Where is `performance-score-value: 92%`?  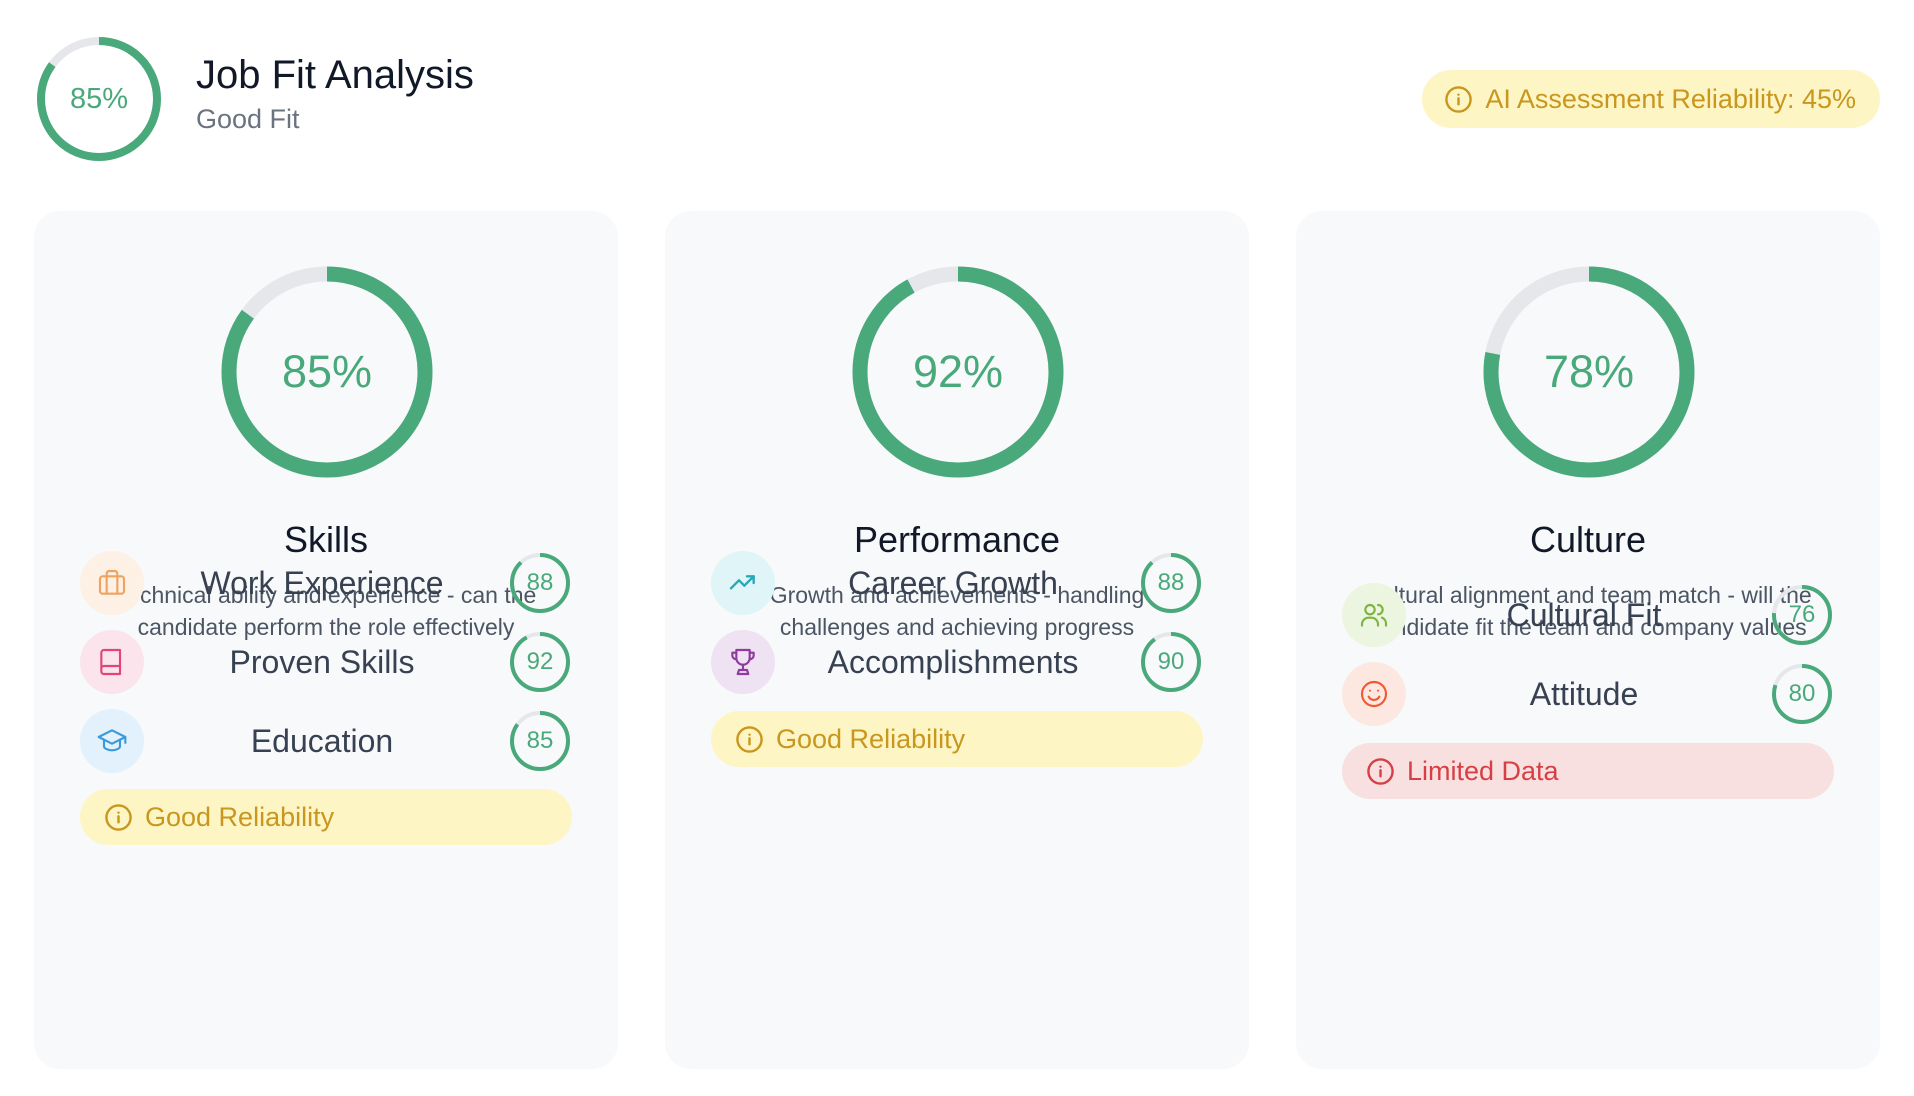 performance-score-value: 92% is located at coordinates (958, 371).